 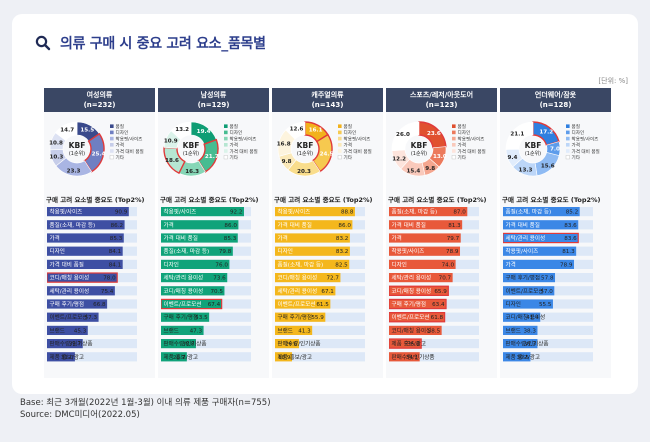 I want to click on sample-size: (n=232), so click(x=99, y=105).